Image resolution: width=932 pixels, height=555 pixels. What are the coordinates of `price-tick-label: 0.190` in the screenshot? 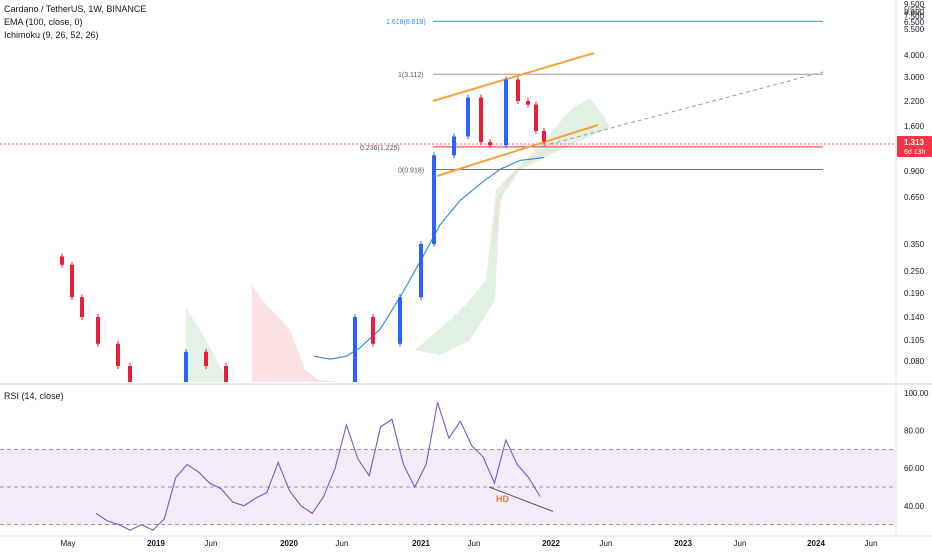 It's located at (914, 293).